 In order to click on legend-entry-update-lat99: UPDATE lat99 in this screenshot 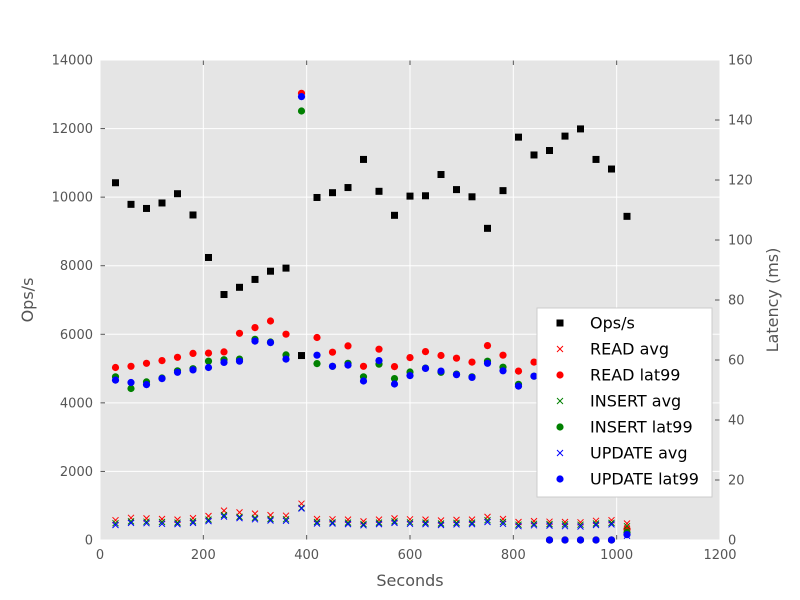, I will do `click(627, 479)`.